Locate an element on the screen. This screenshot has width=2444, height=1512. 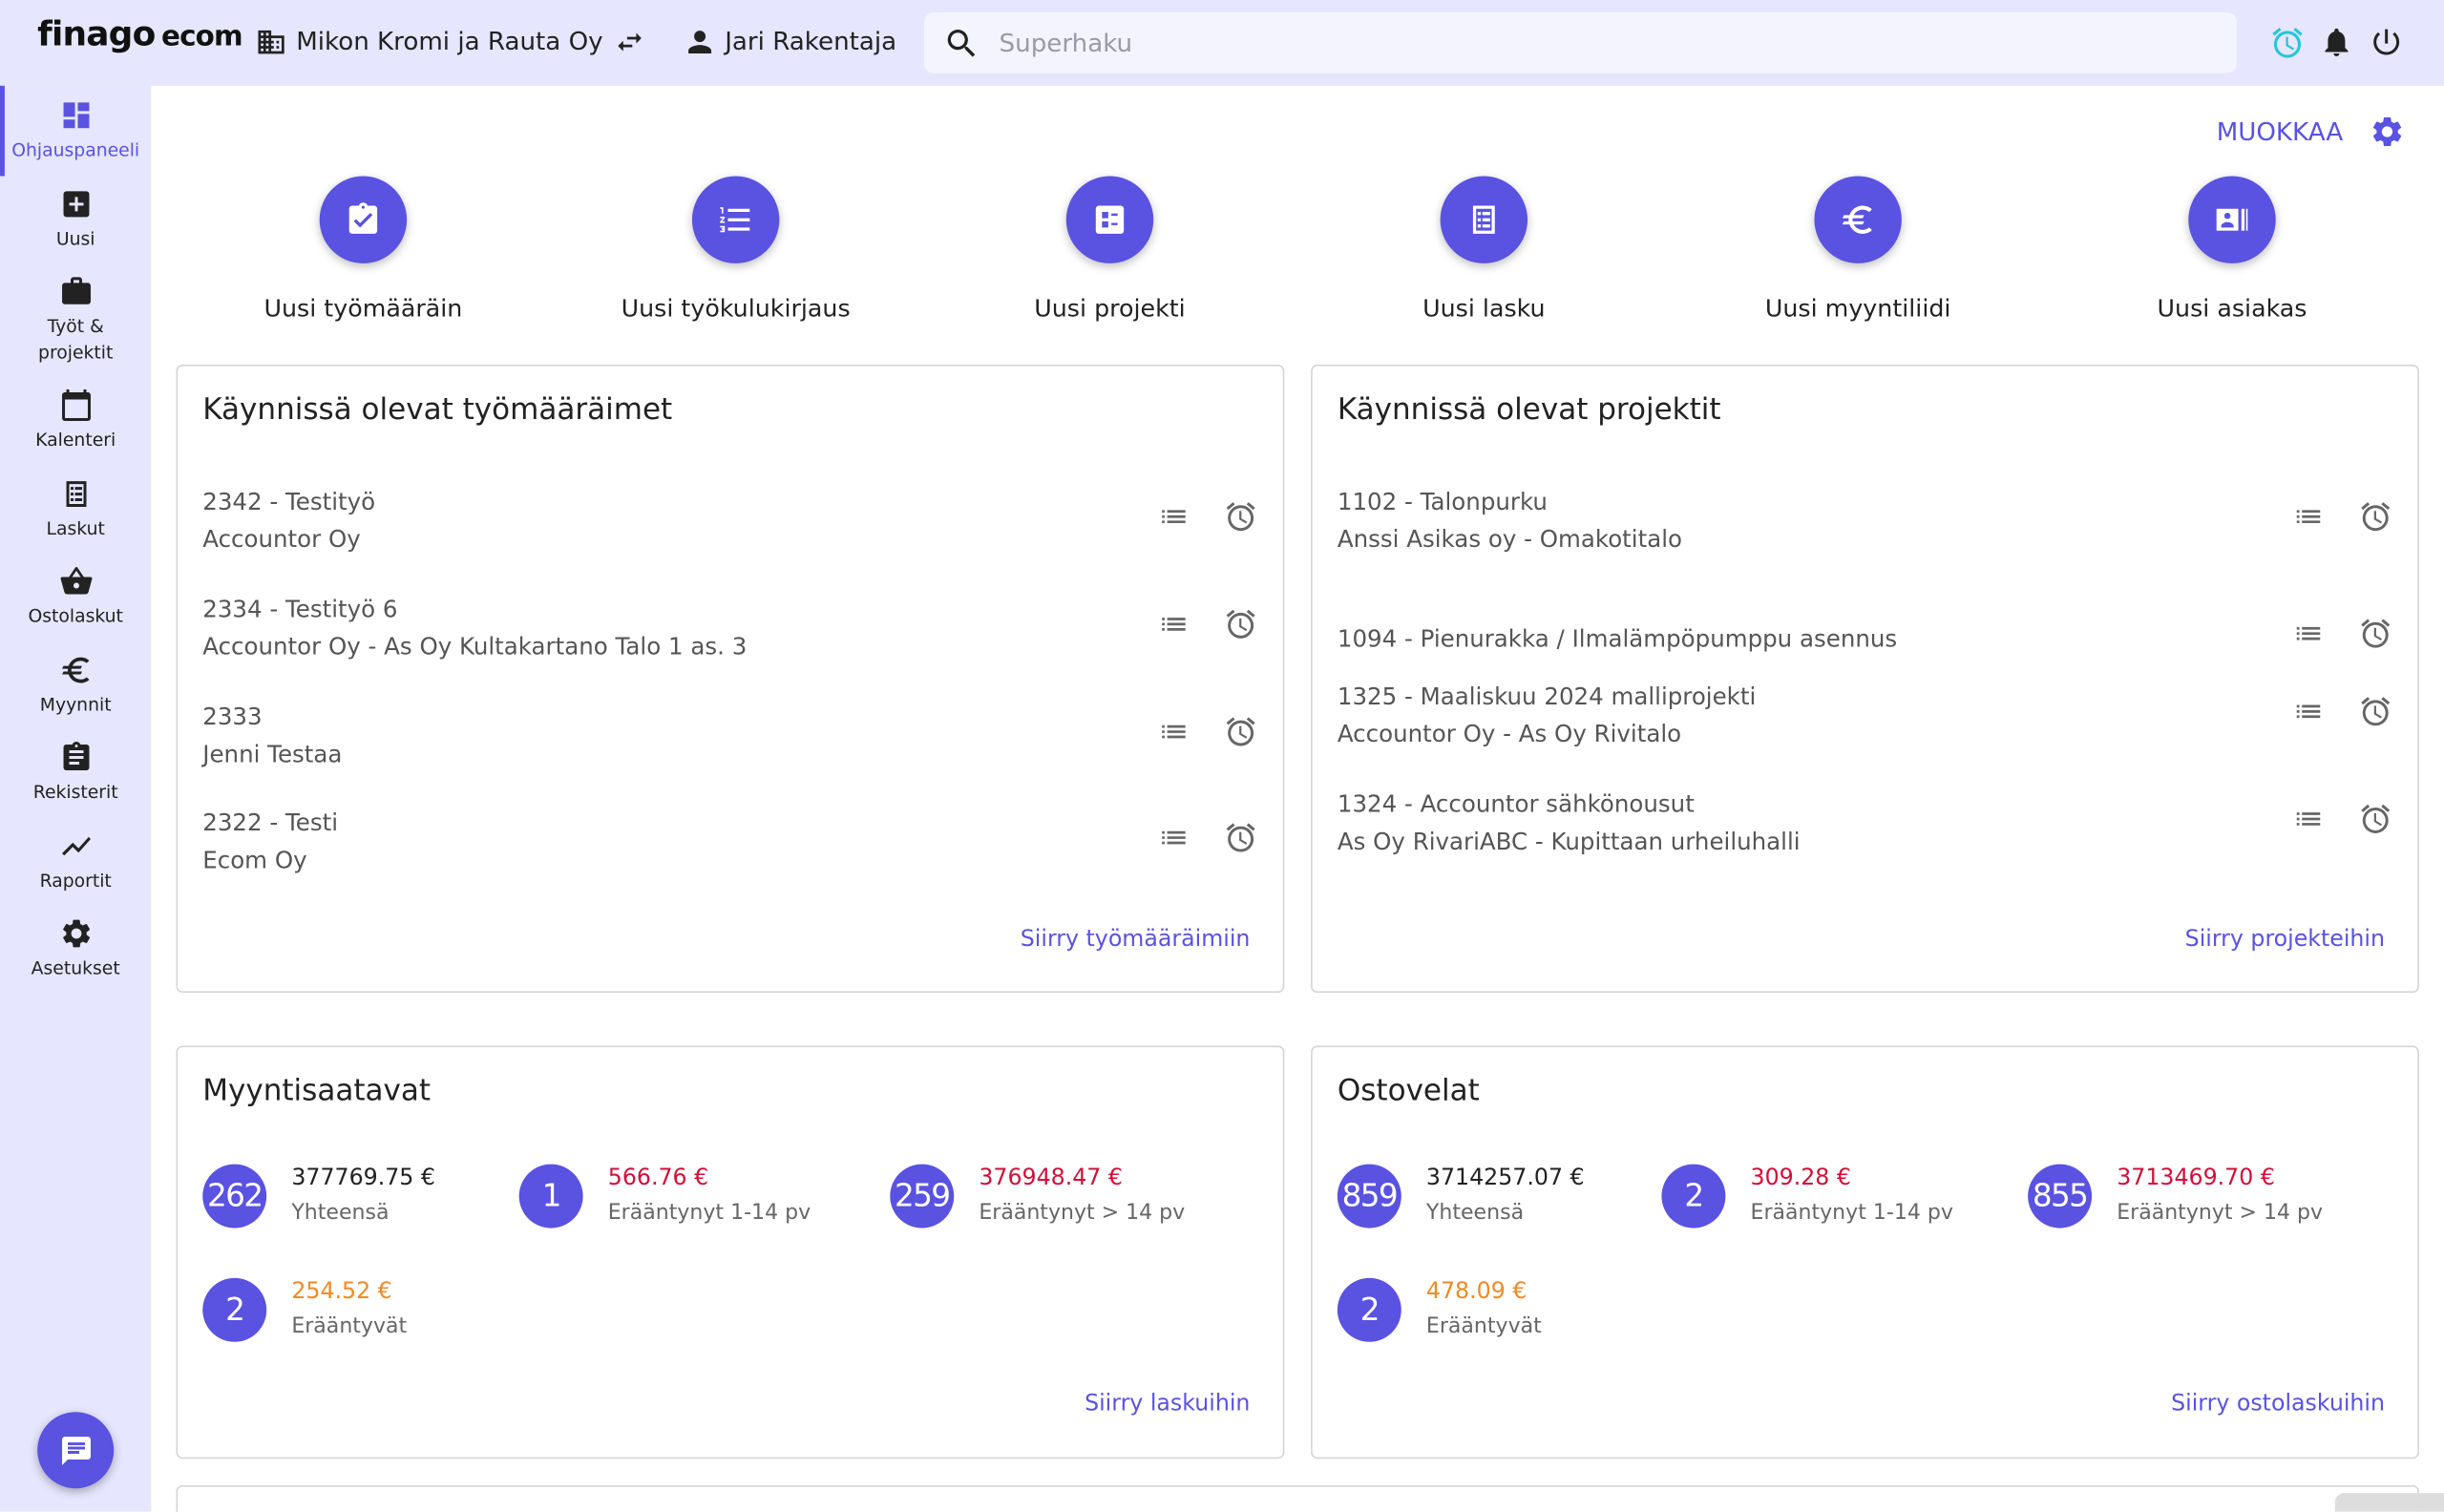
finago-logo: finago ecom is located at coordinates (140, 35).